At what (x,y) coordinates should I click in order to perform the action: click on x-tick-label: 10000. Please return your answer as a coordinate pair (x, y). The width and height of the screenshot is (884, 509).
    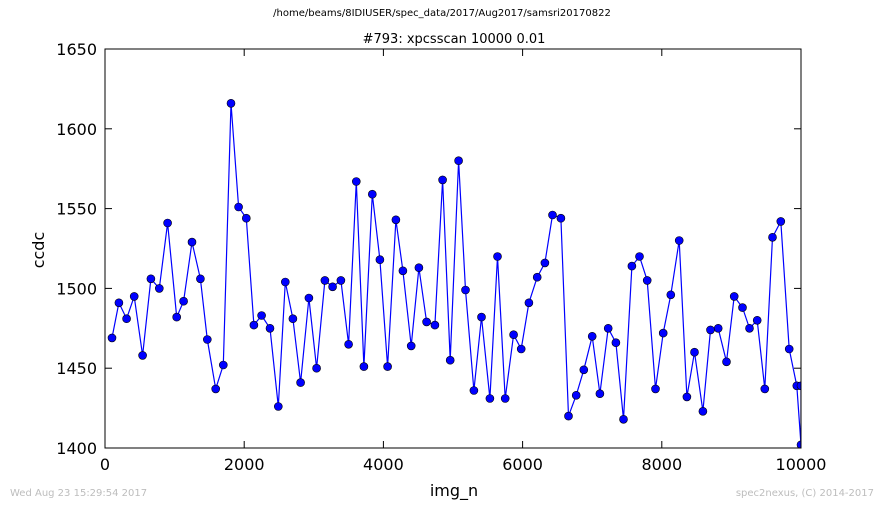
    Looking at the image, I should click on (801, 464).